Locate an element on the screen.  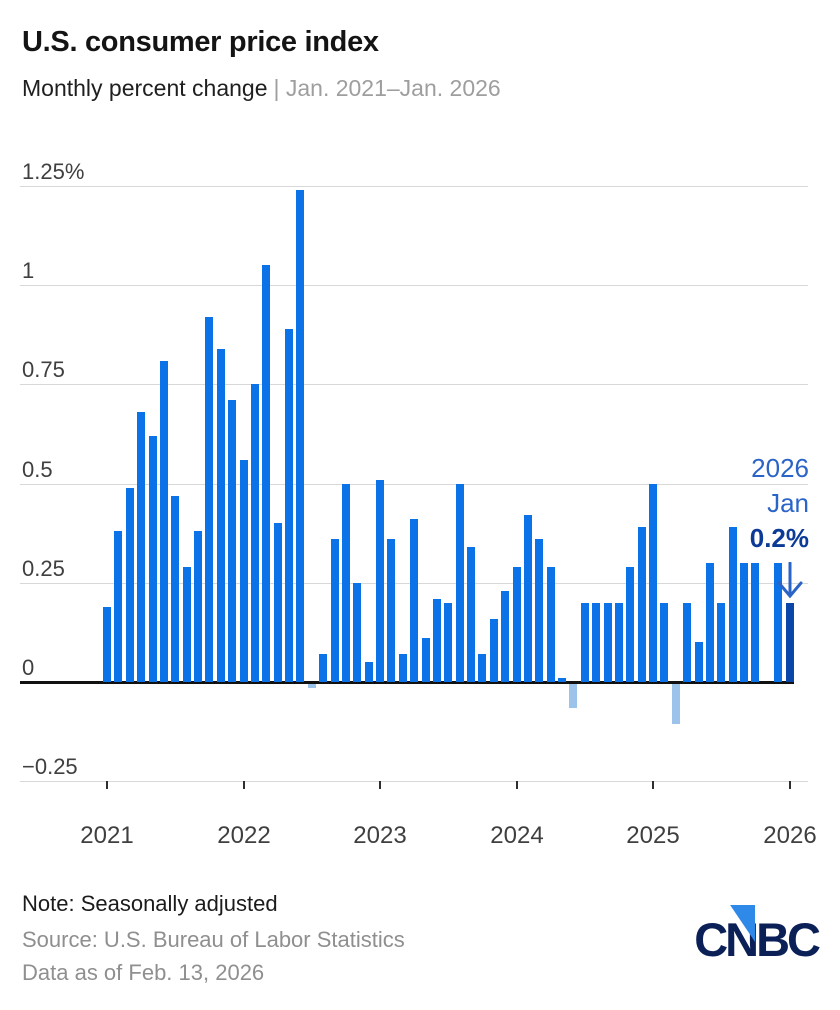
bar-dec-2021 is located at coordinates (232, 541).